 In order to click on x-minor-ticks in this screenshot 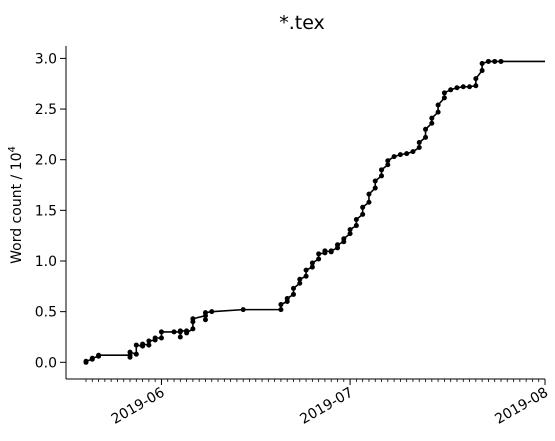, I will do `click(315, 380)`.